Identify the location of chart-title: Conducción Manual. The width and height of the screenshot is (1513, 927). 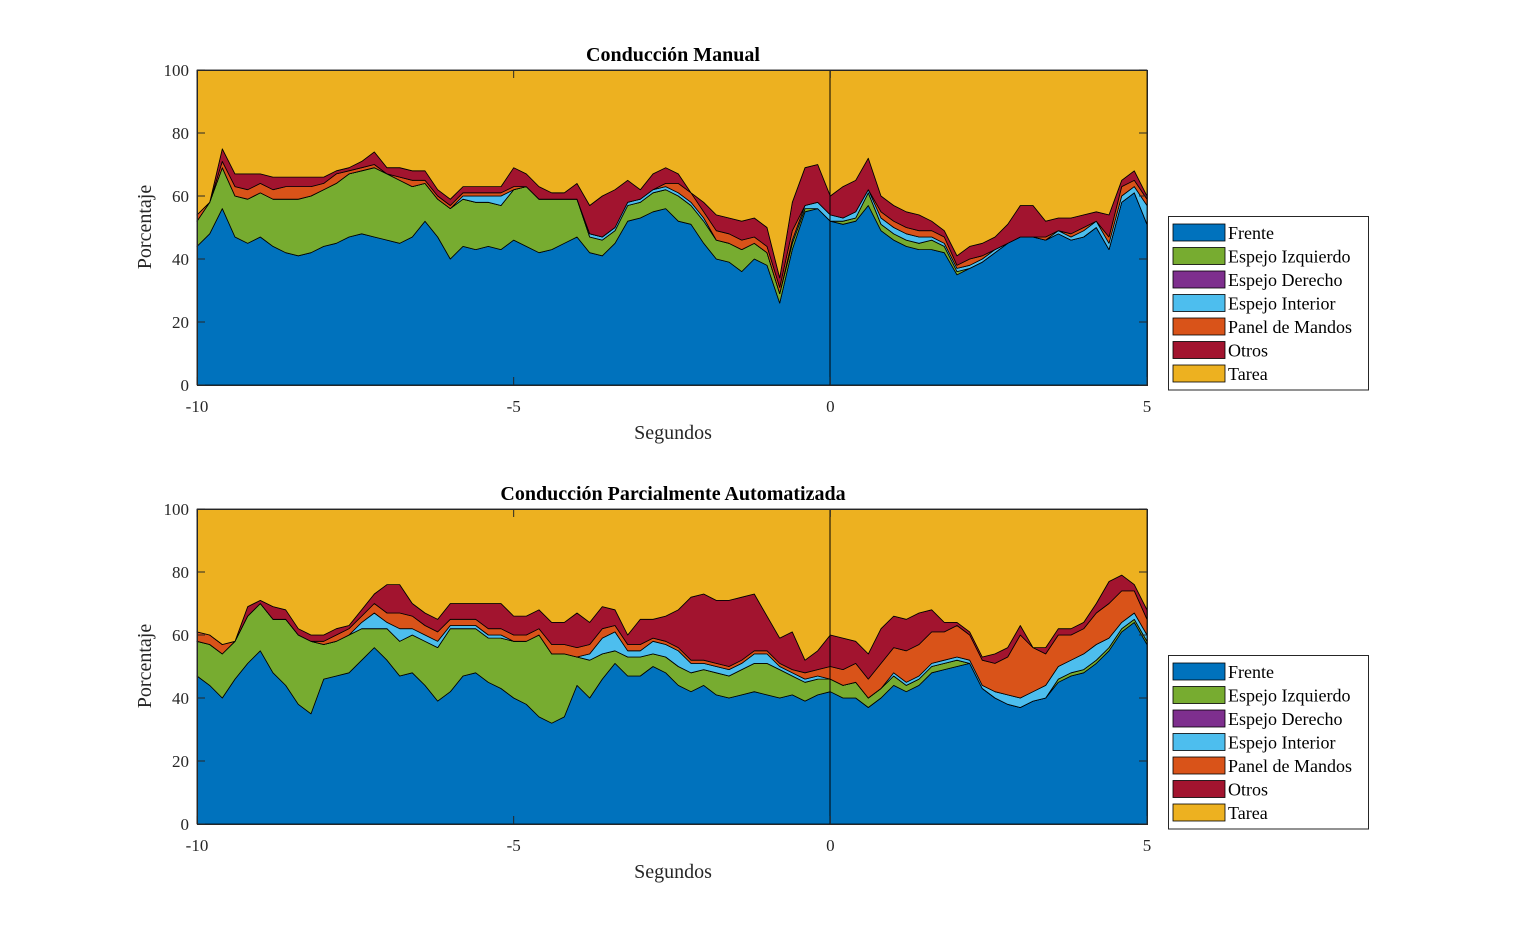
(673, 55).